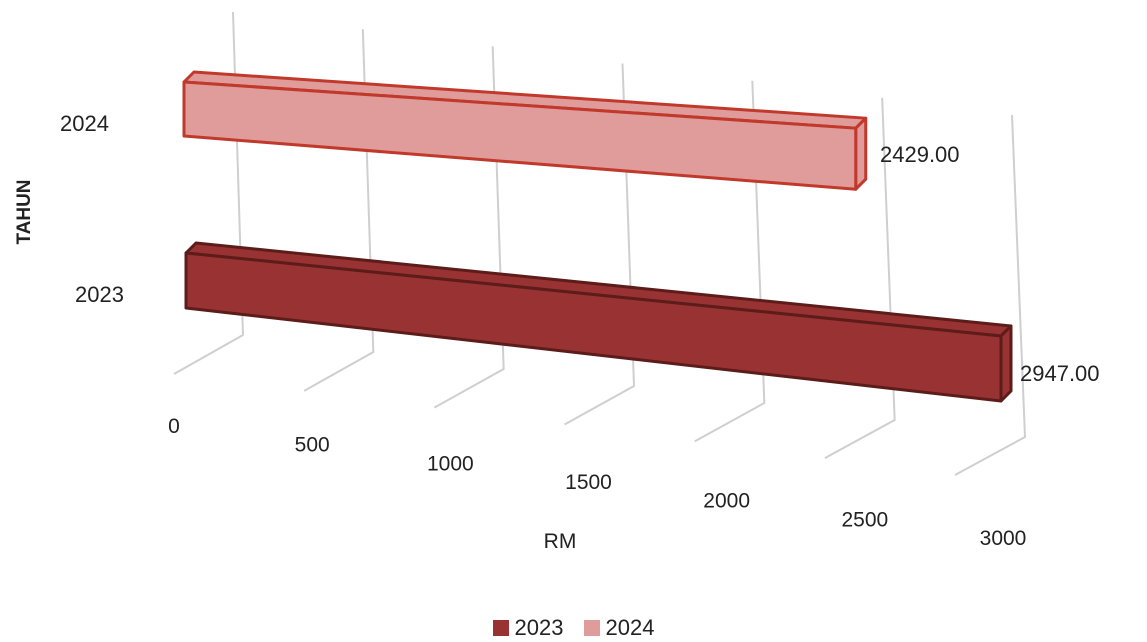 Image resolution: width=1147 pixels, height=642 pixels. What do you see at coordinates (588, 482) in the screenshot?
I see `x-tick-1500: 1500` at bounding box center [588, 482].